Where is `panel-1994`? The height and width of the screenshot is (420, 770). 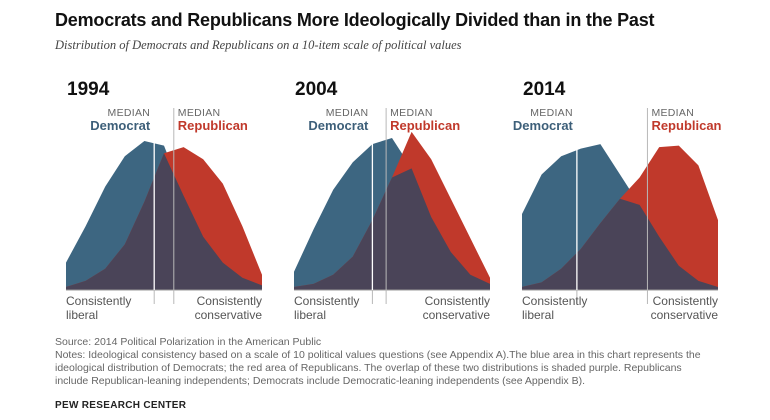 panel-1994 is located at coordinates (164, 206).